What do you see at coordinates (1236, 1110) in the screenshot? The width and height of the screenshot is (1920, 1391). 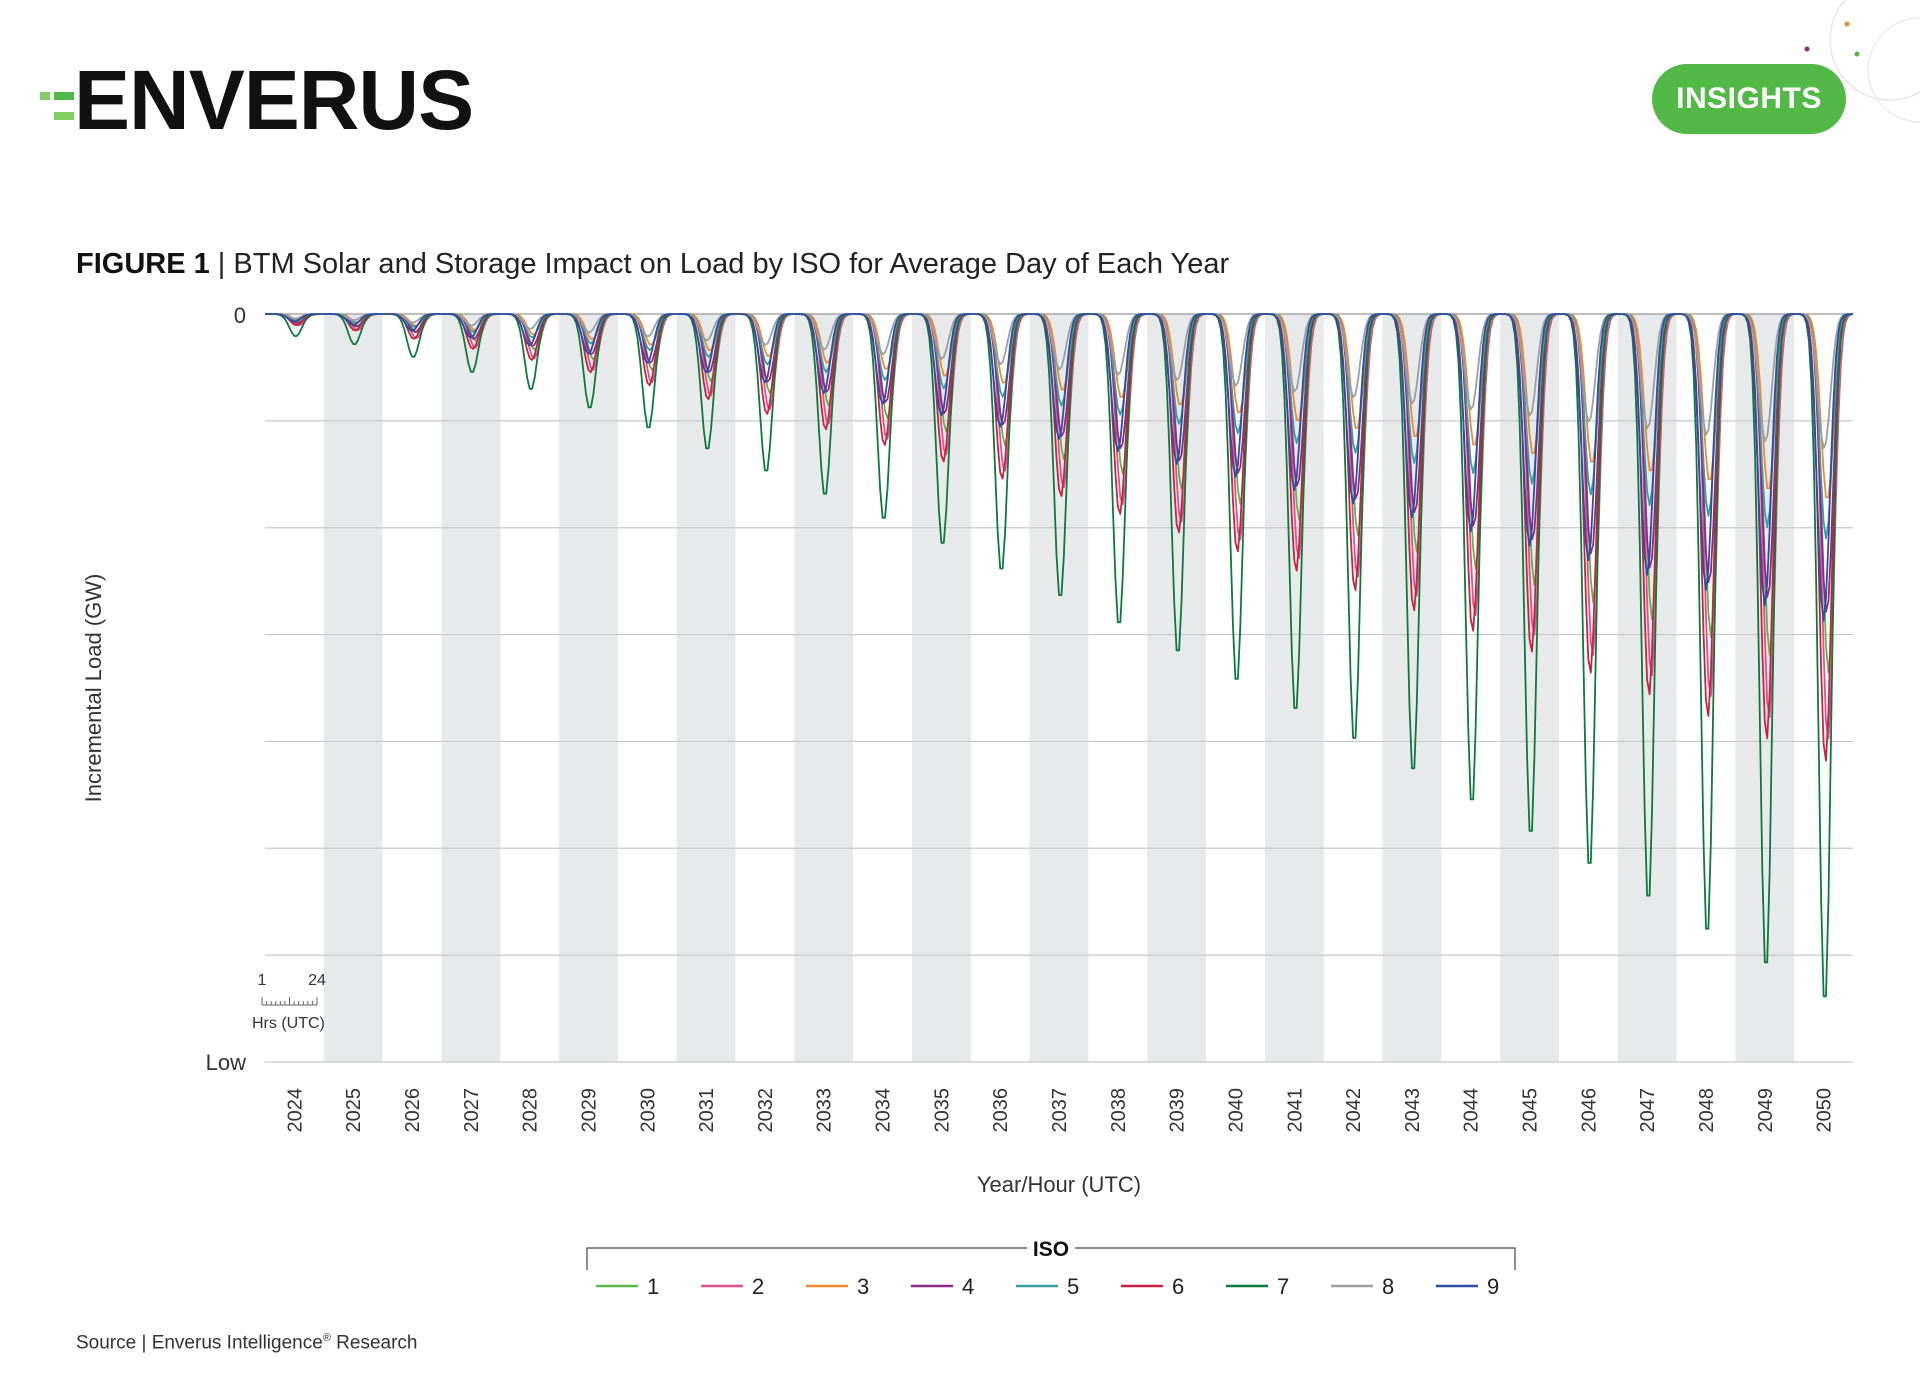 I see `x-tick-label-2040: 2040` at bounding box center [1236, 1110].